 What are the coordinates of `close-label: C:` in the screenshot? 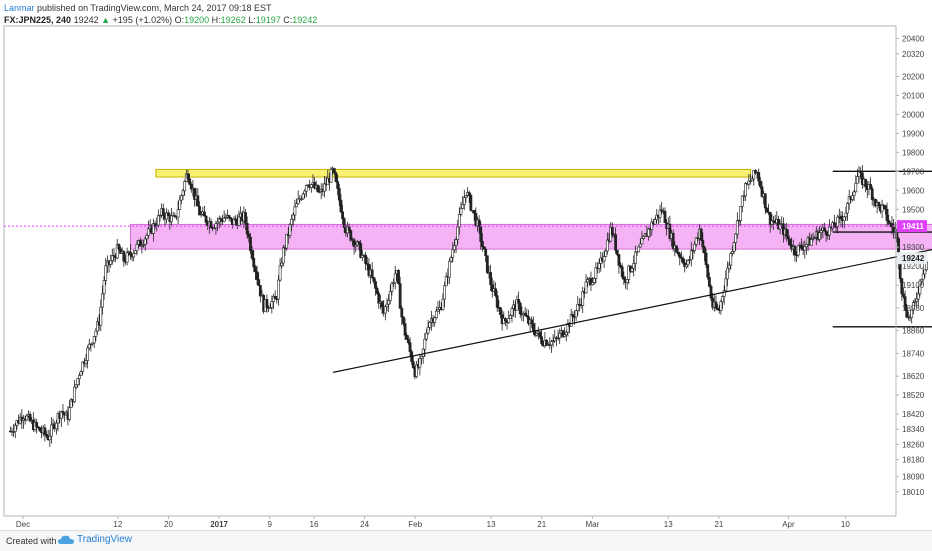 It's located at (288, 20).